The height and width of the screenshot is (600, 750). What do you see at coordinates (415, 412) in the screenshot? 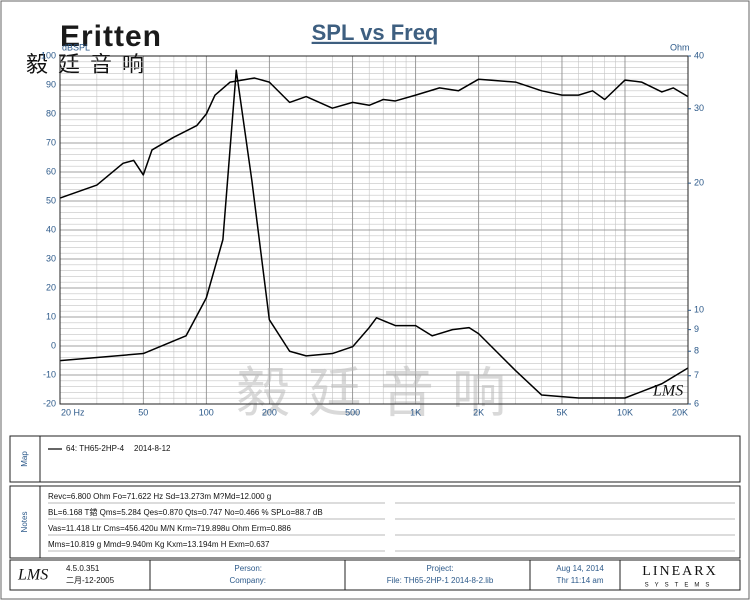
I see `x-tick-label: 1K` at bounding box center [415, 412].